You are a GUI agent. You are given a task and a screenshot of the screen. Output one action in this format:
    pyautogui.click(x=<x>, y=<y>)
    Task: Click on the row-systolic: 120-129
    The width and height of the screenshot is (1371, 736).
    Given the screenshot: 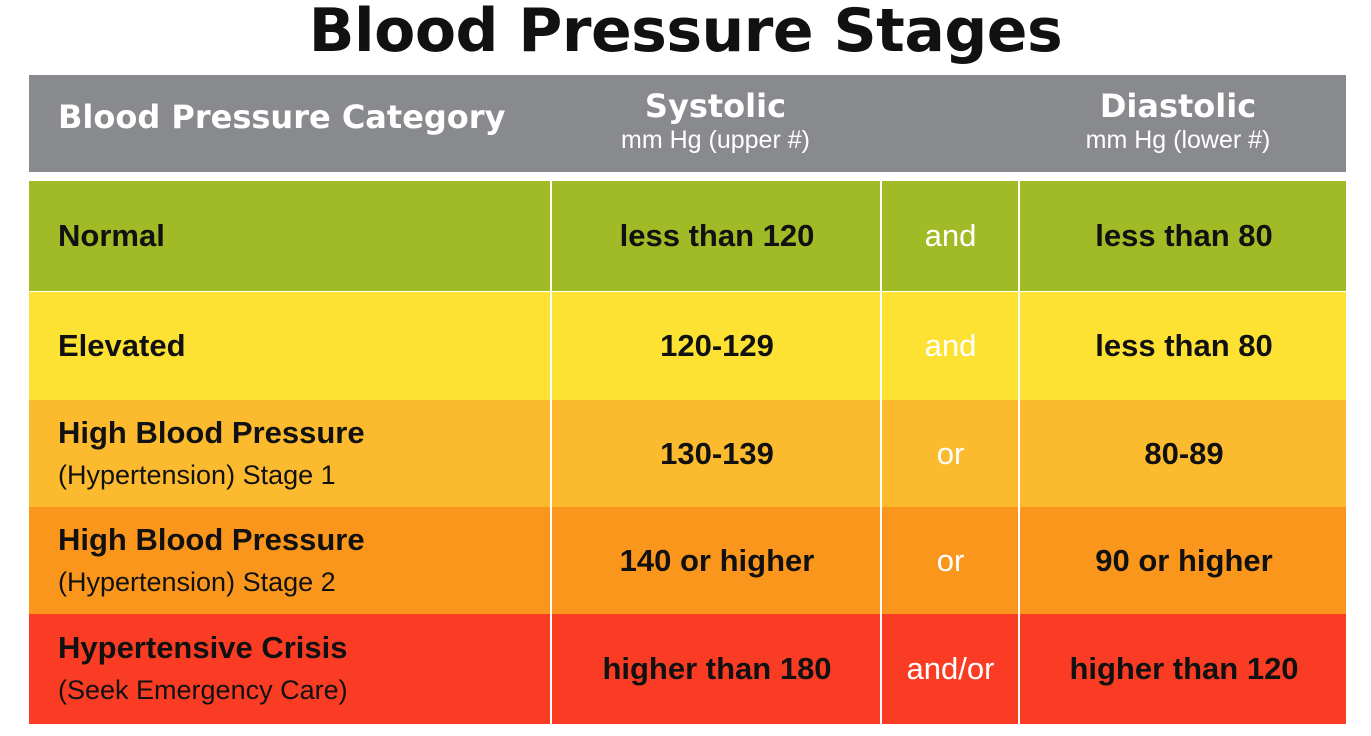 What is the action you would take?
    pyautogui.click(x=716, y=346)
    